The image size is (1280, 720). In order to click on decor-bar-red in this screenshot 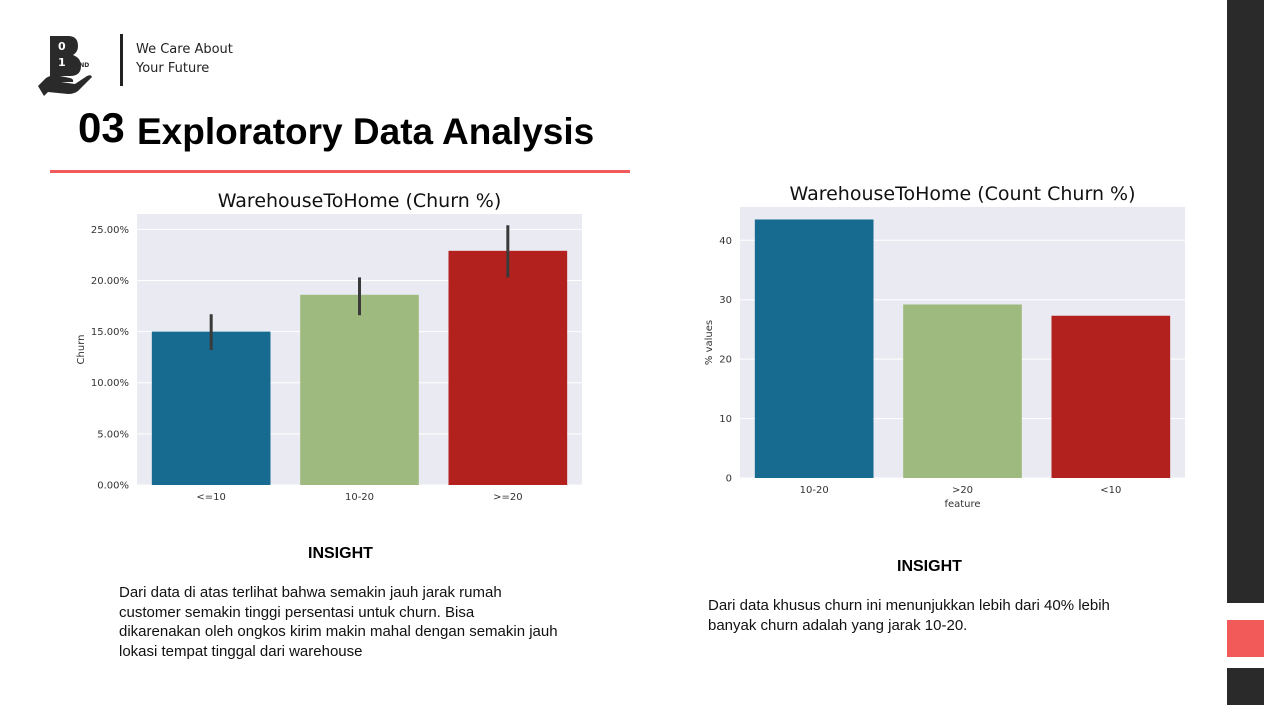, I will do `click(1245, 638)`.